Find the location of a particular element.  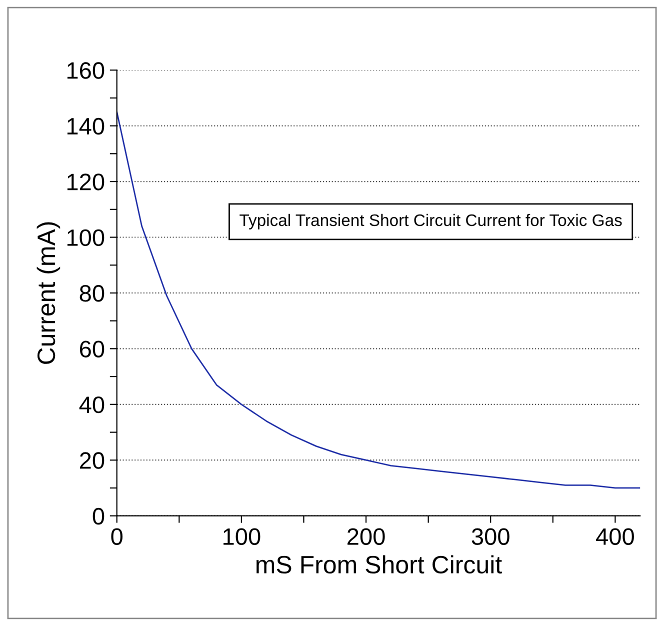

y-axis-title: Current (mA) is located at coordinates (48, 293).